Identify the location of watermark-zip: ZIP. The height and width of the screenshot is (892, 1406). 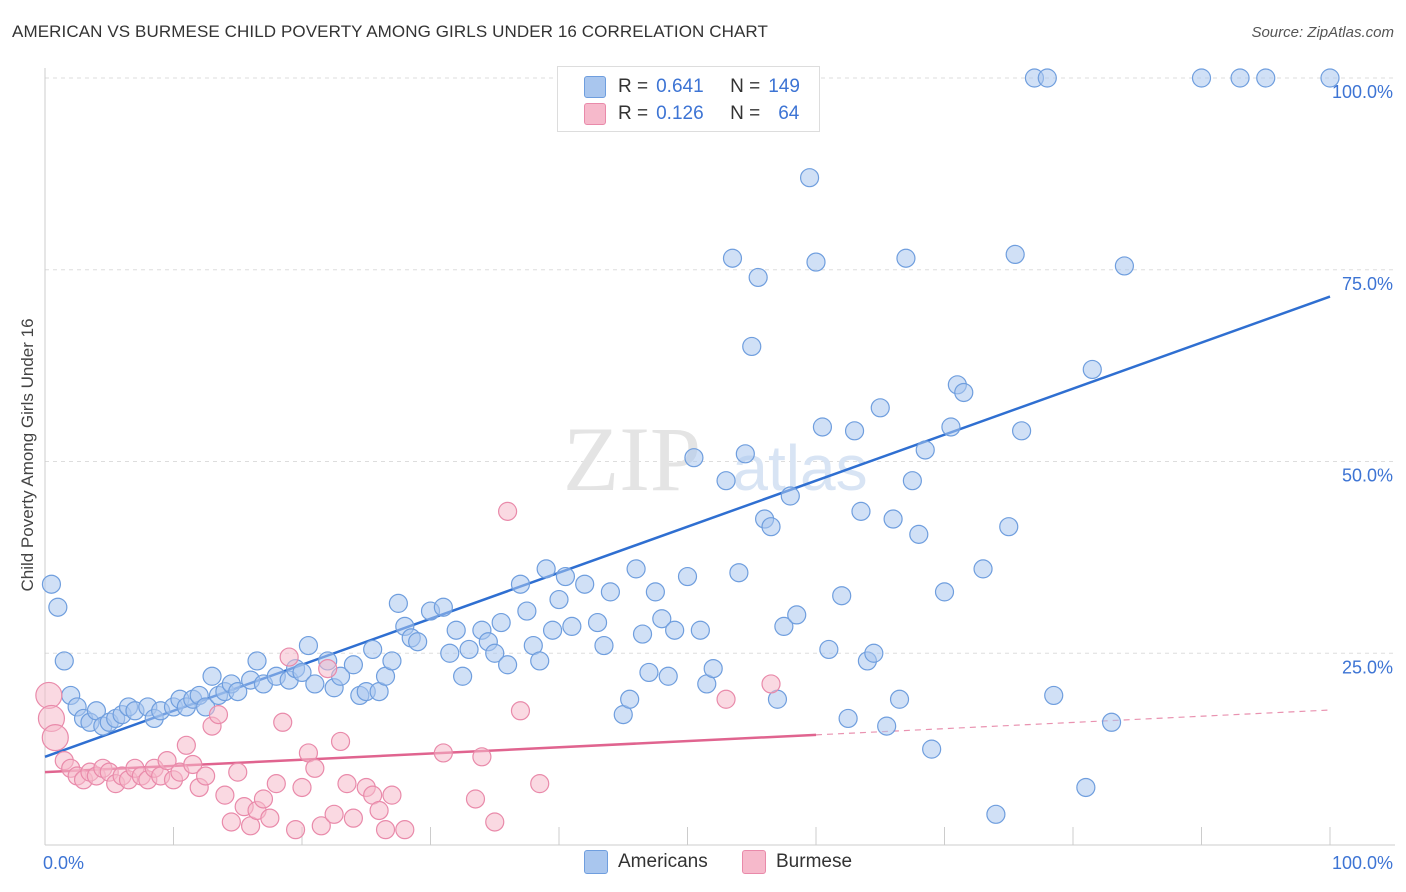
(632, 459).